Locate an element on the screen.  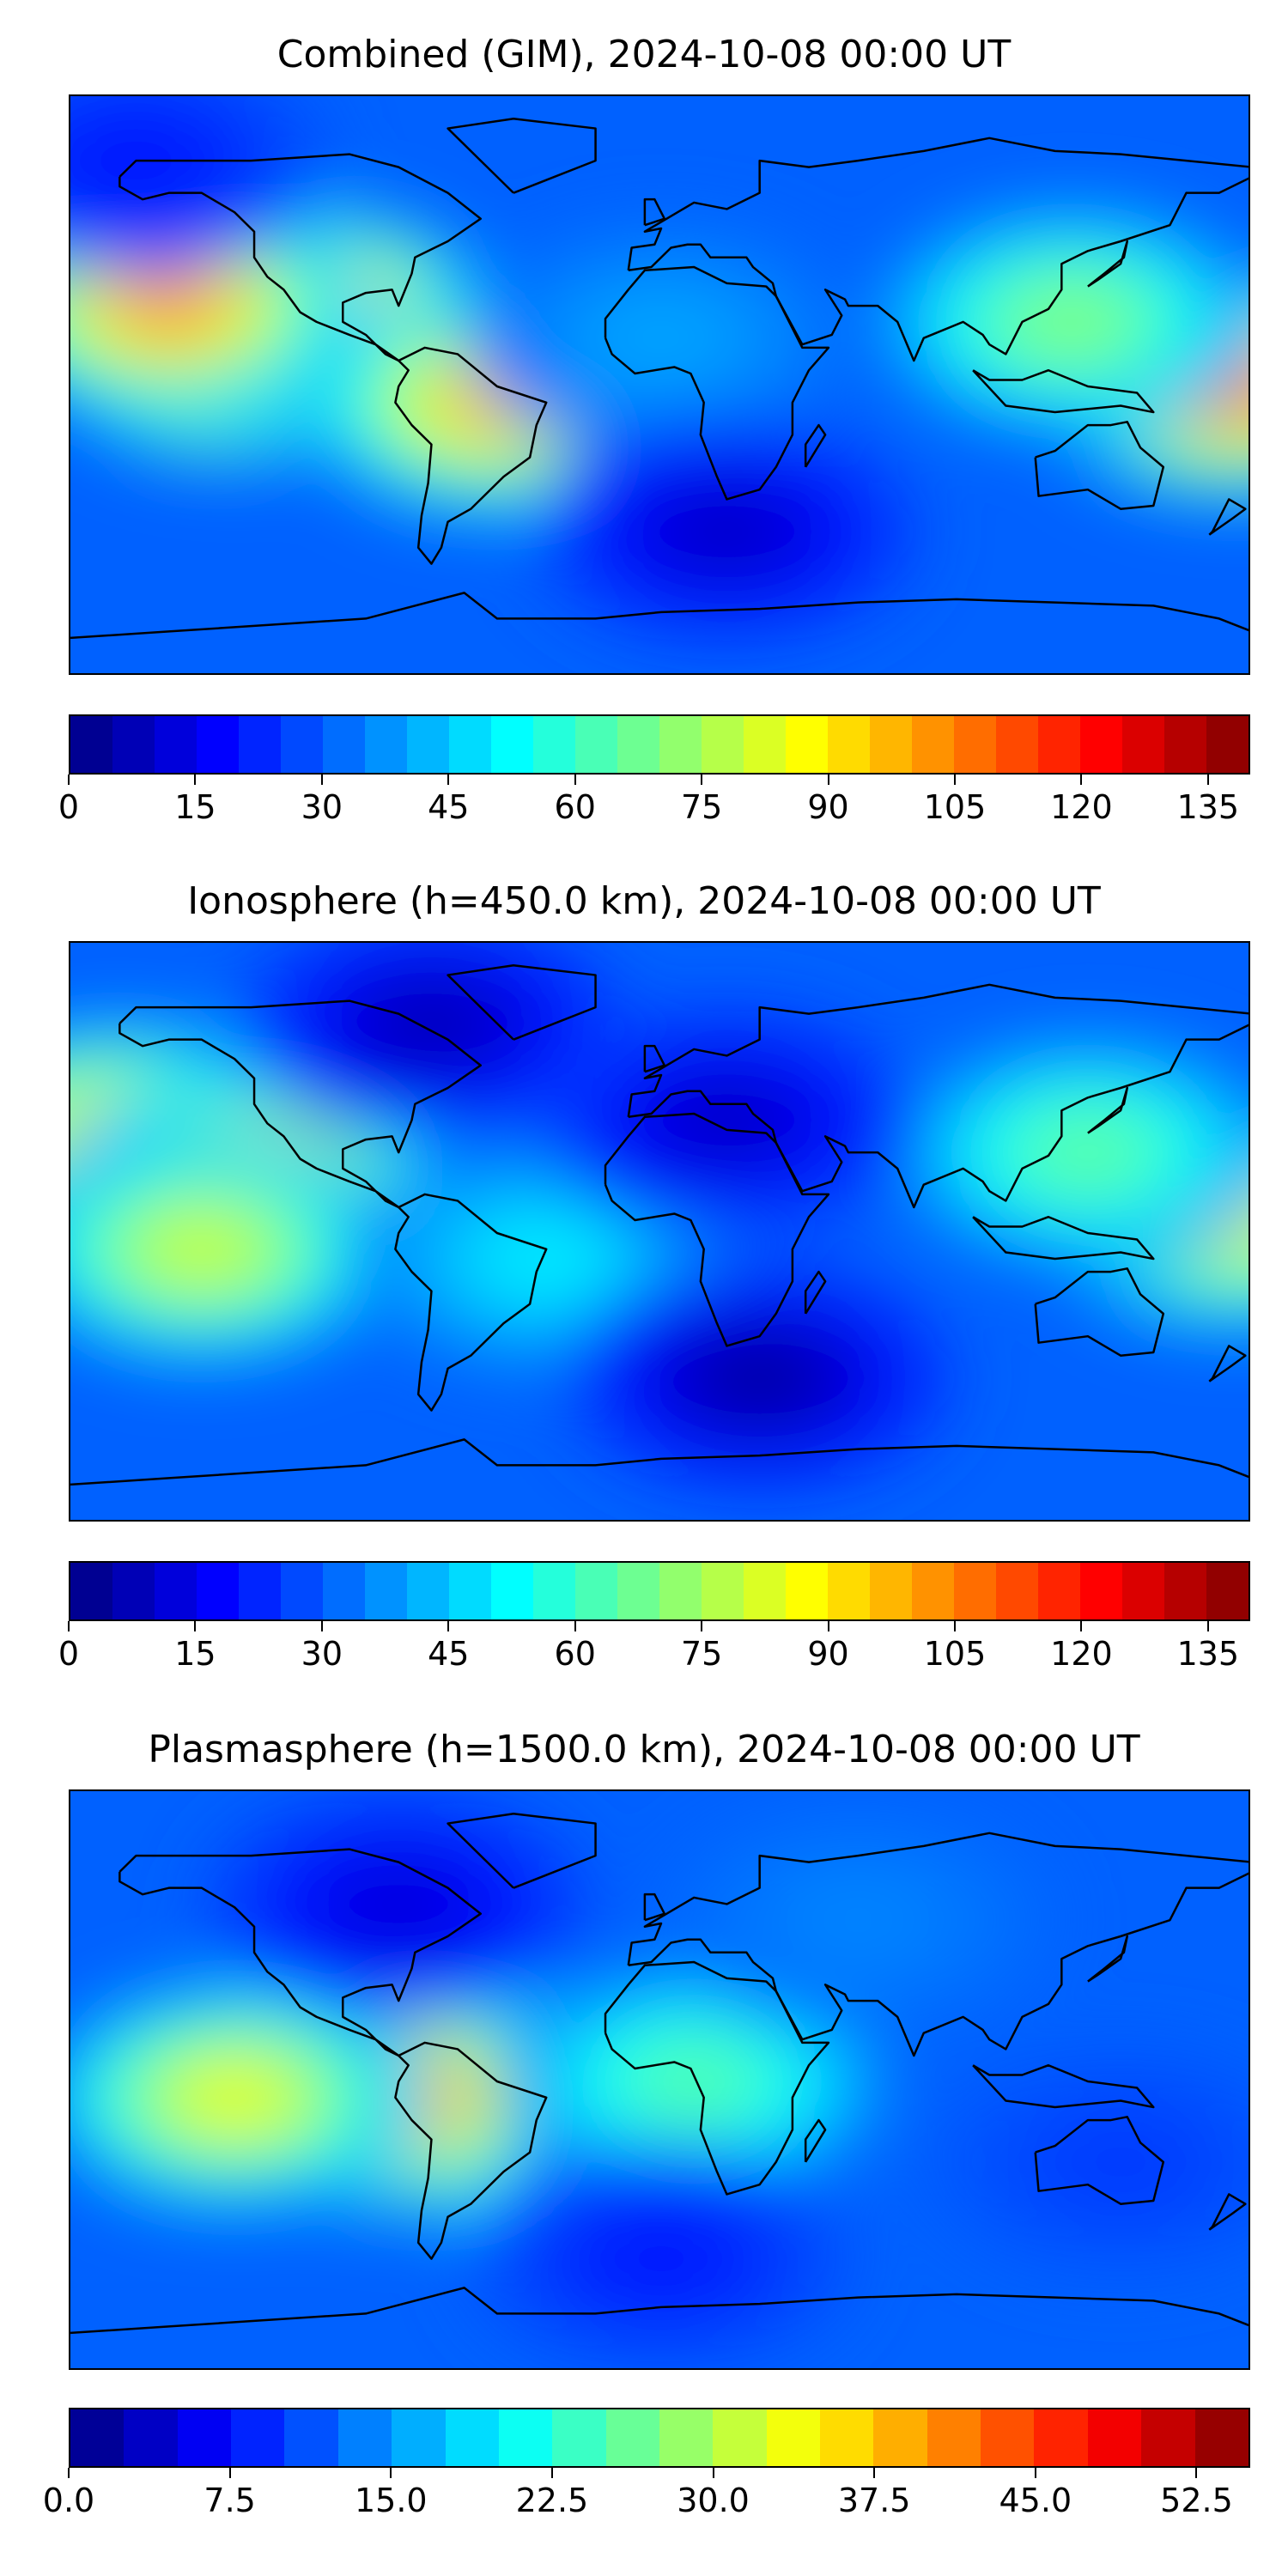
colorbar-tick-label: 60 is located at coordinates (575, 1654).